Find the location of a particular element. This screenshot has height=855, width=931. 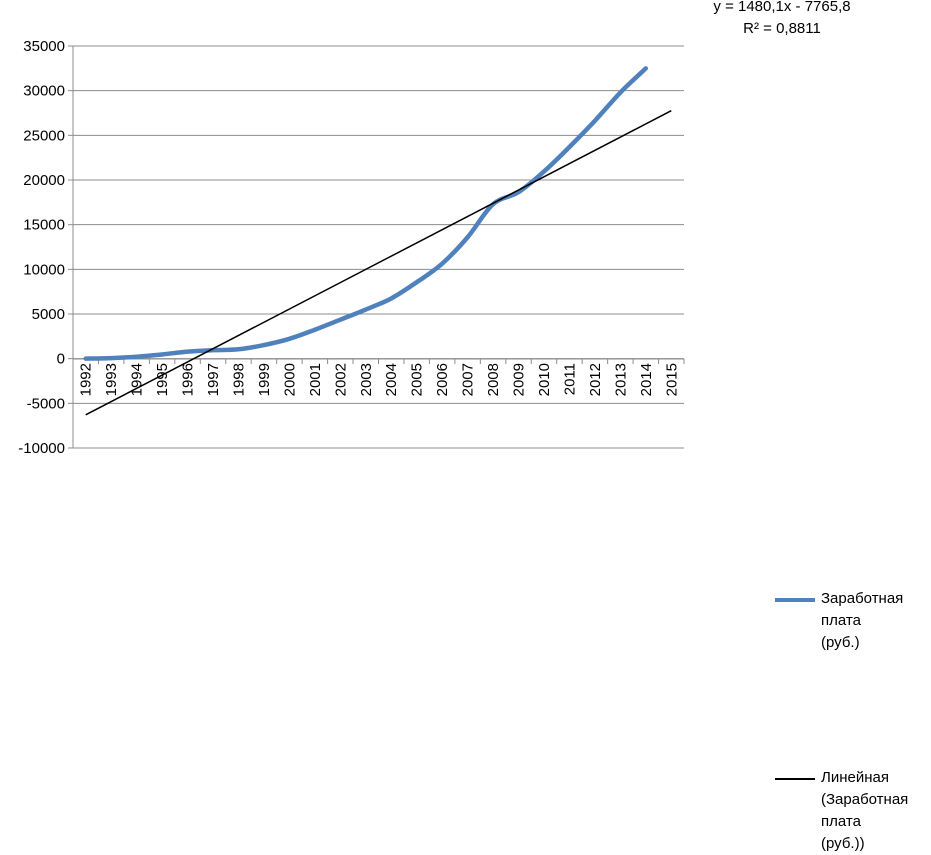

y-tick-label: -5000 is located at coordinates (46, 403).